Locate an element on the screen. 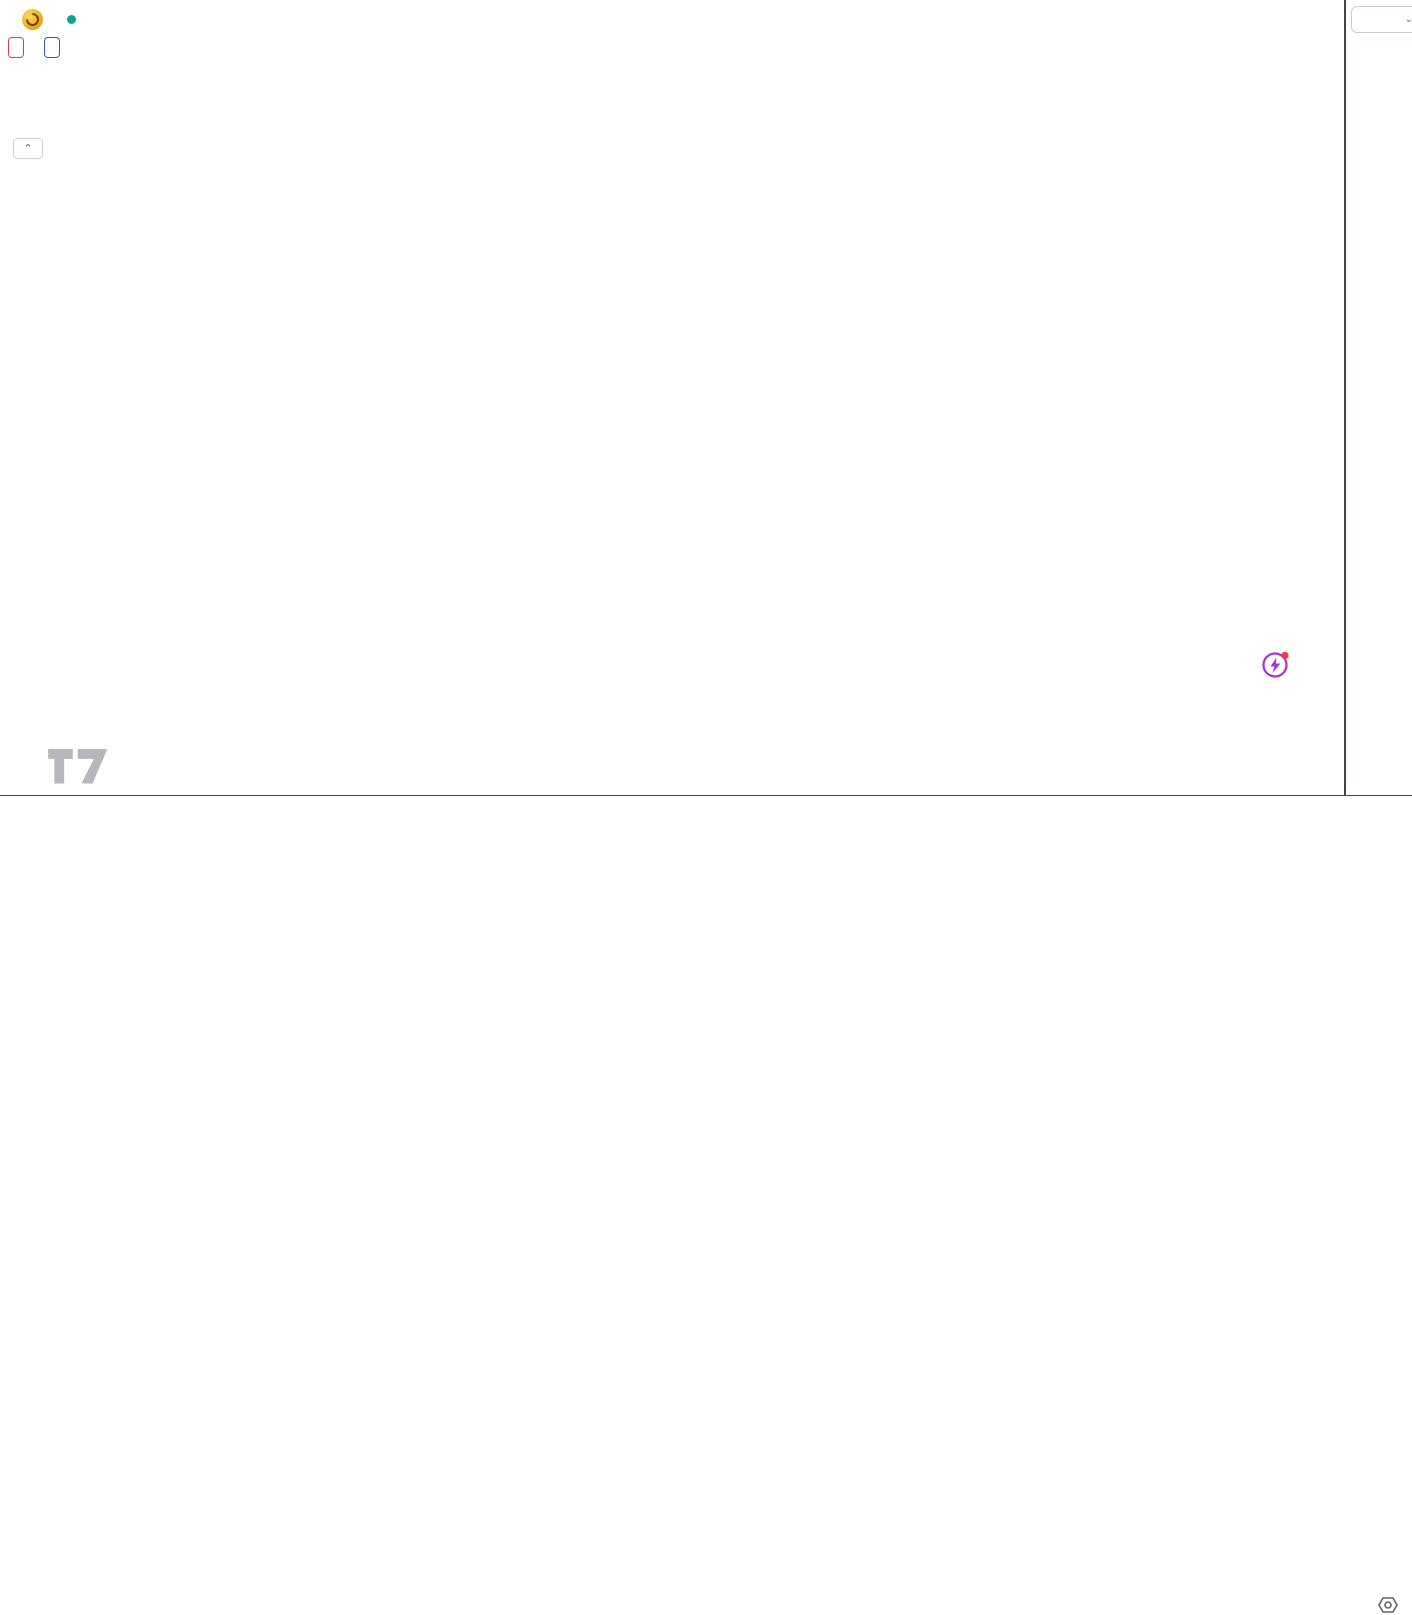 Image resolution: width=1412 pixels, height=1615 pixels. price-axis-border is located at coordinates (1345, 411).